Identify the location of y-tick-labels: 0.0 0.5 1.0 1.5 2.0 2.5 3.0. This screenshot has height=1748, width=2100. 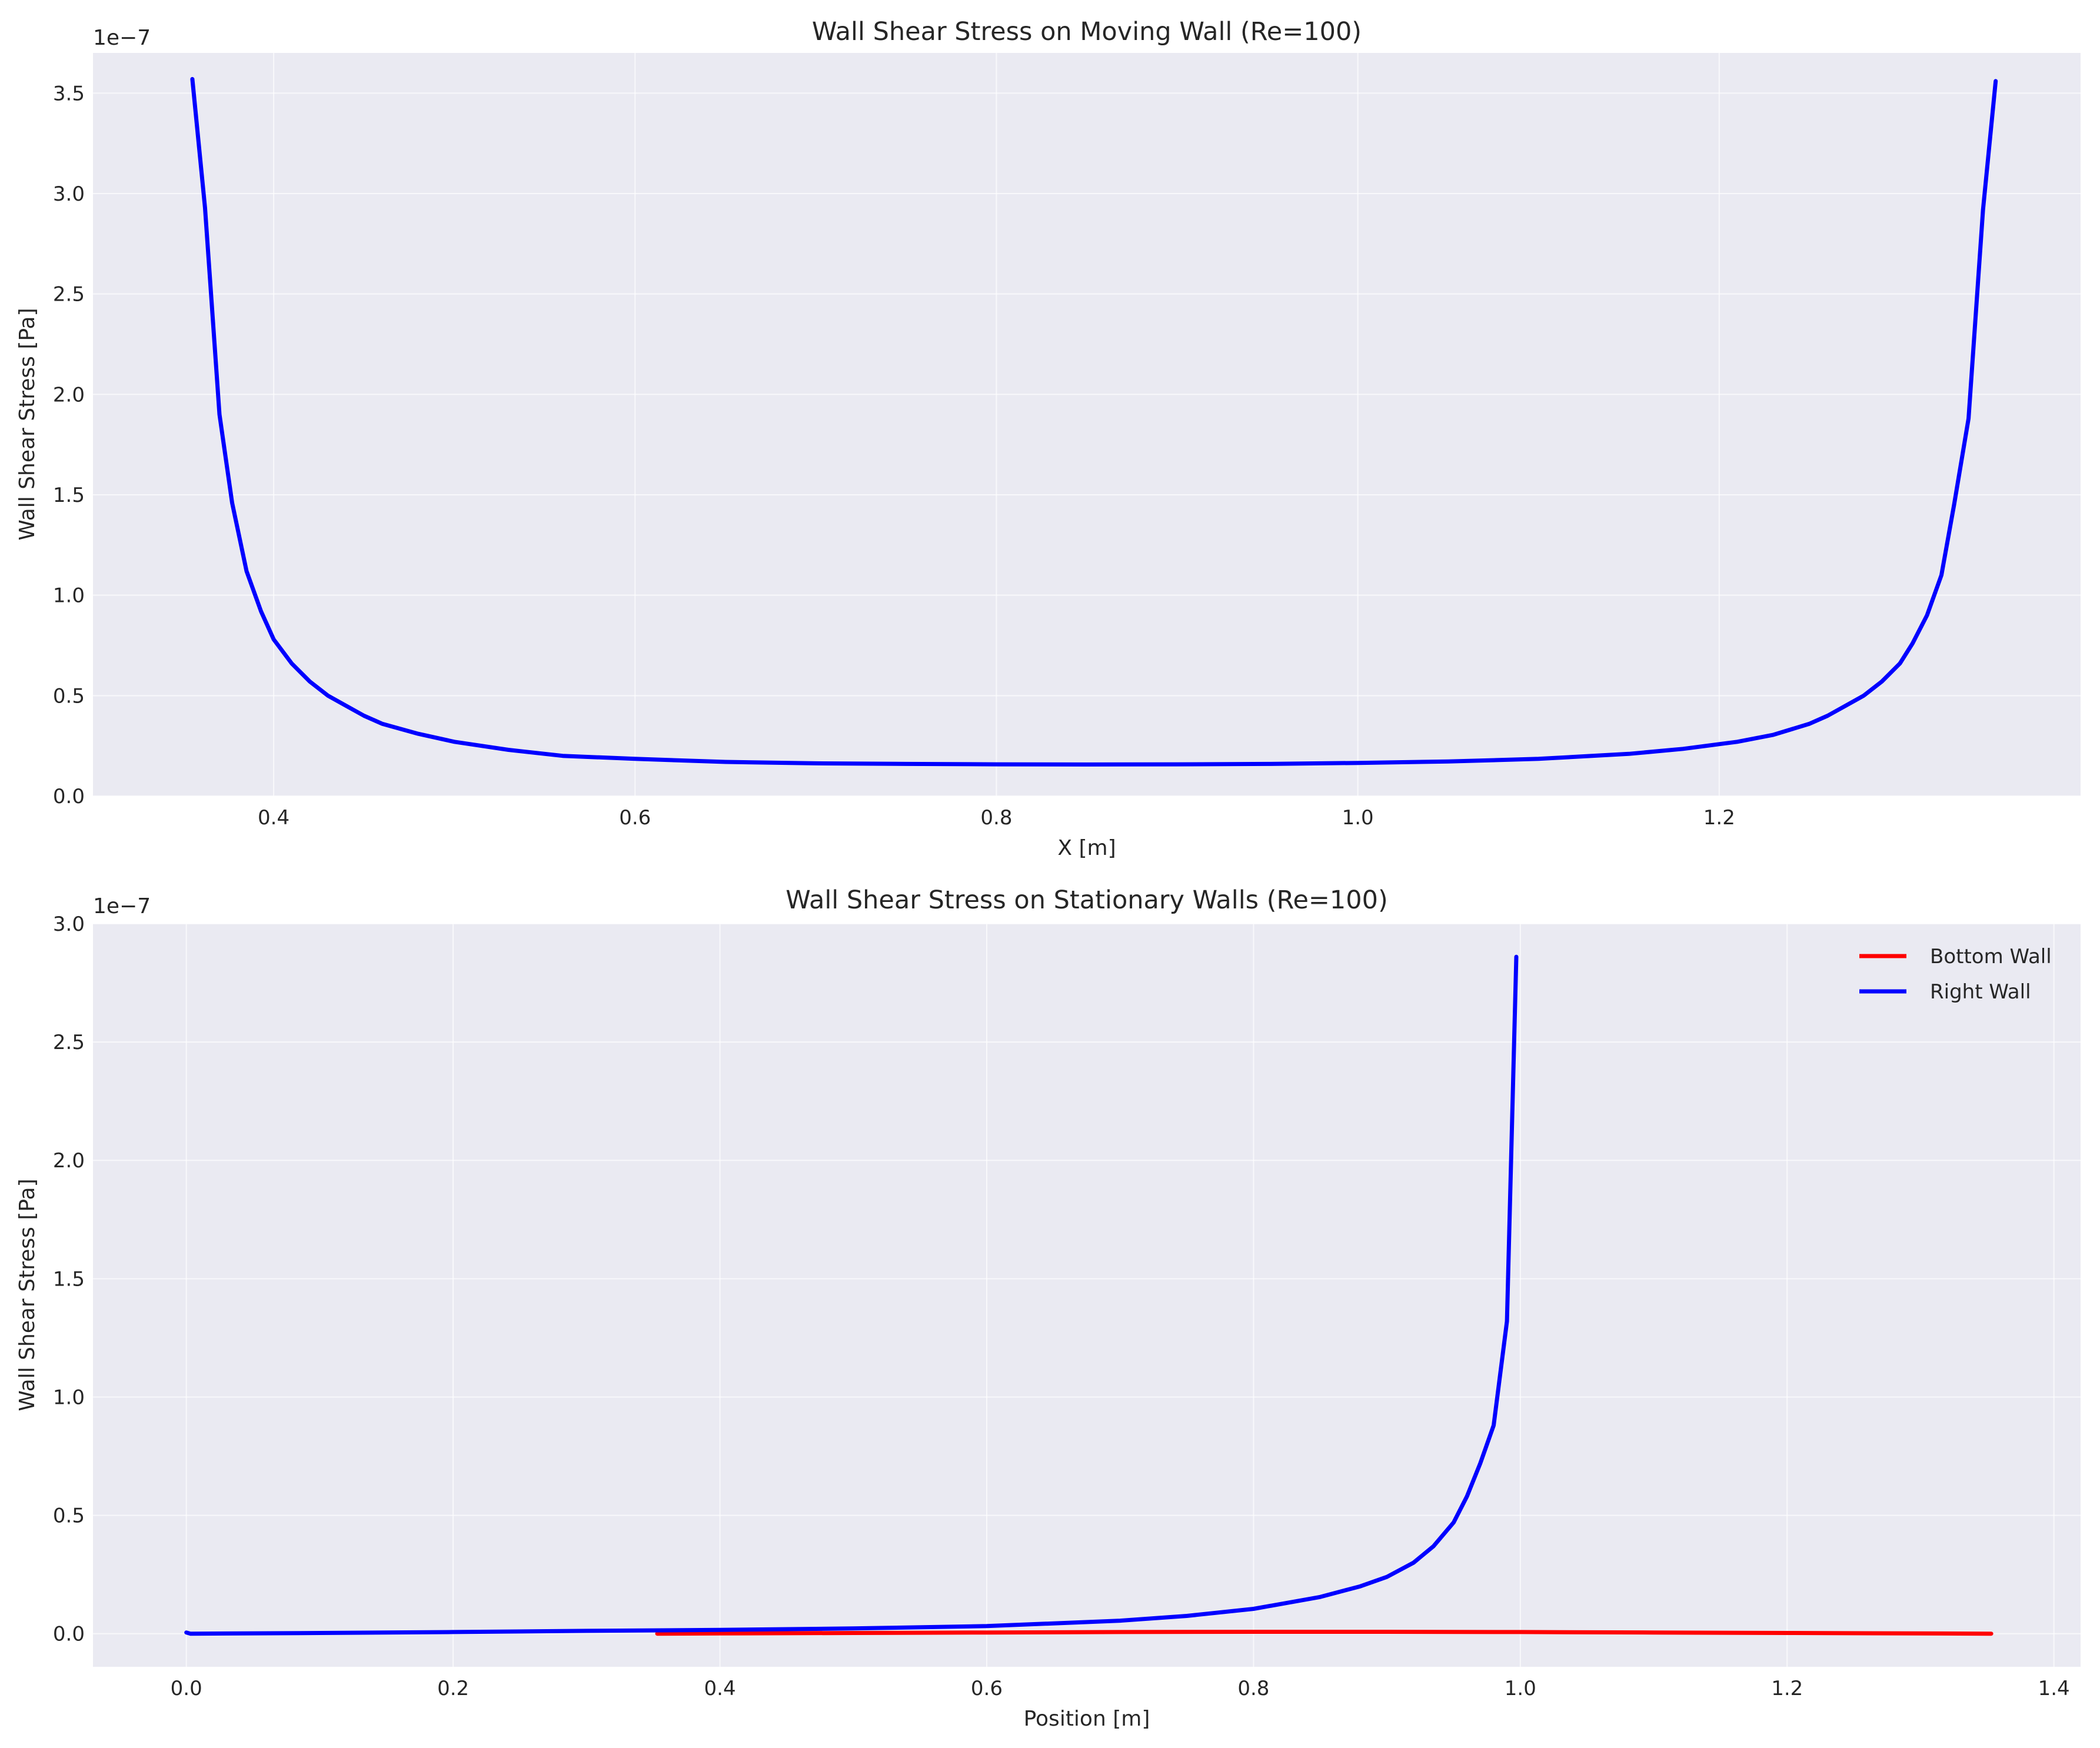
(69, 1279).